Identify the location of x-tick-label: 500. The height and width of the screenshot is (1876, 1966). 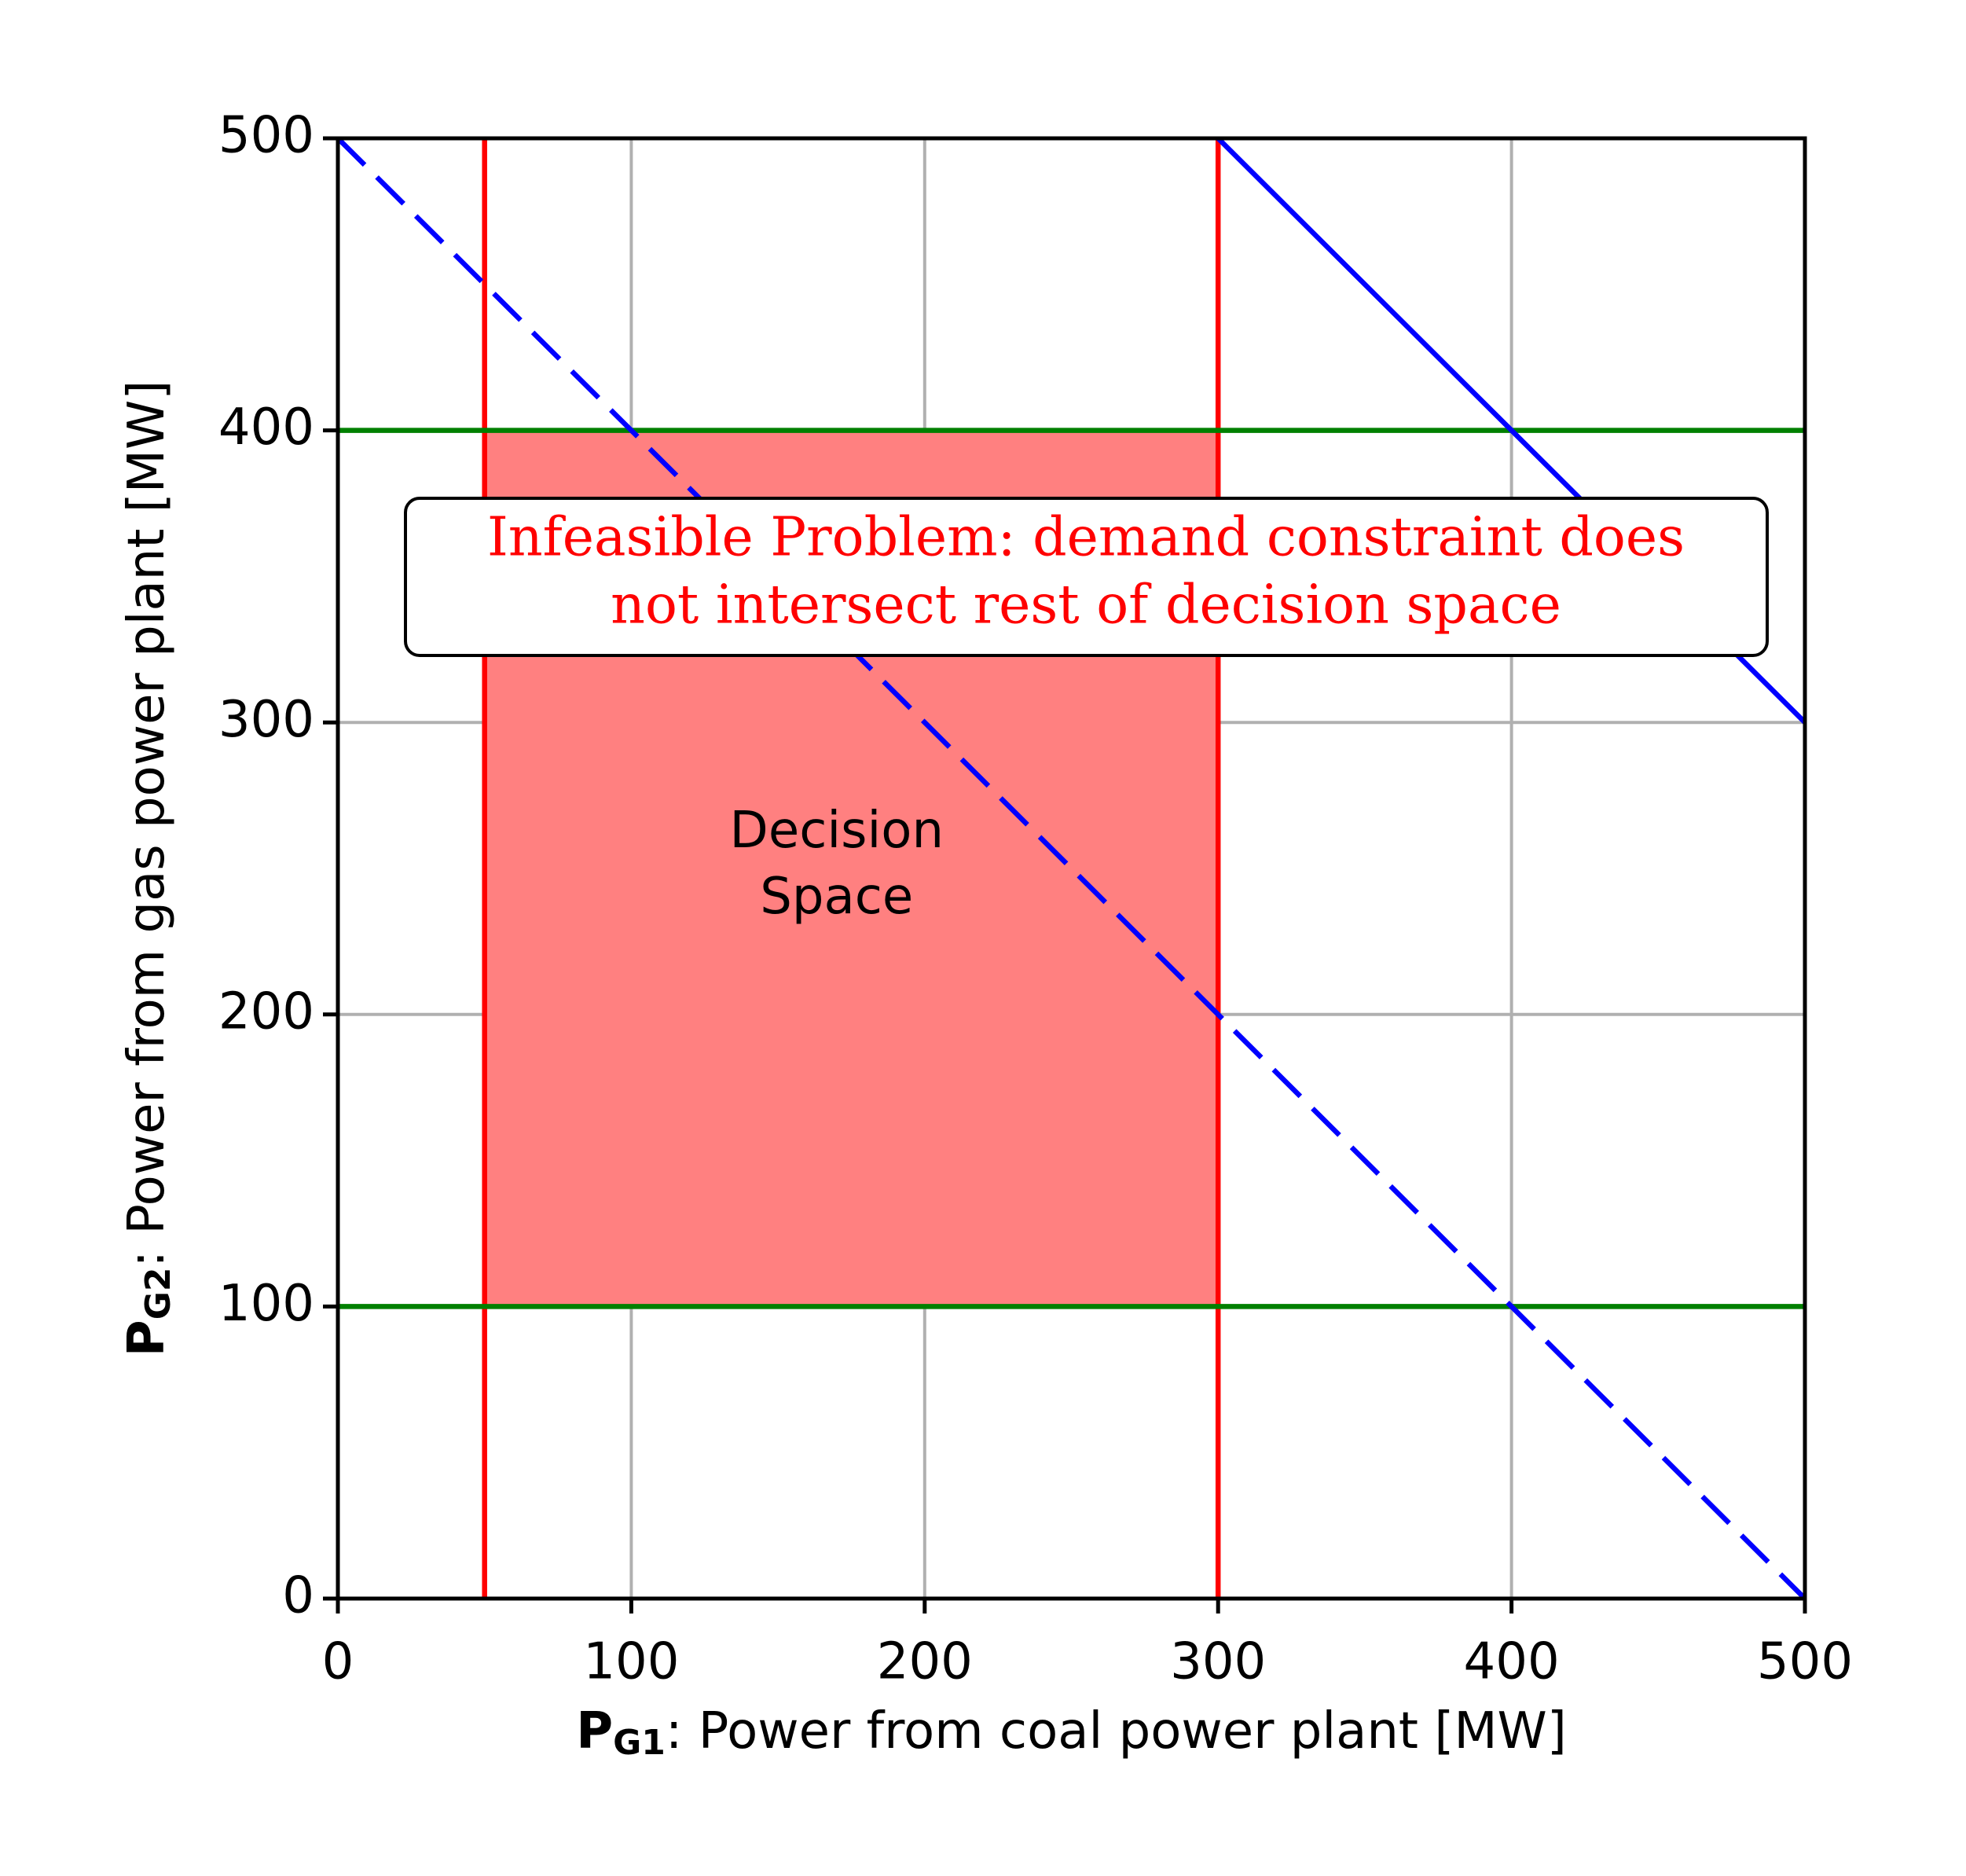
(1805, 1662).